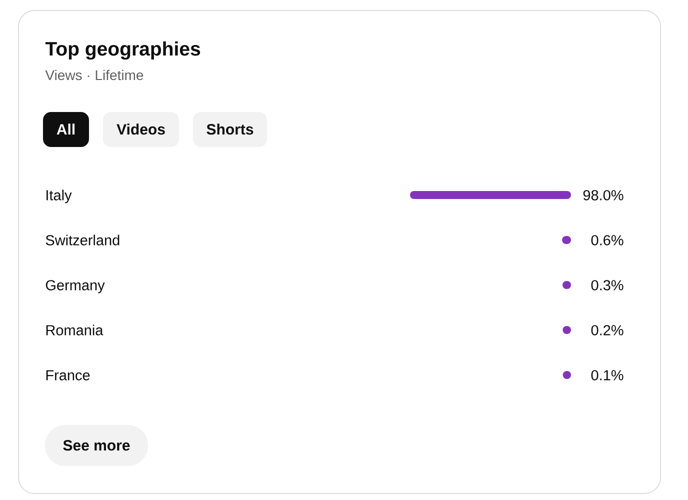 Image resolution: width=688 pixels, height=500 pixels. Describe the element at coordinates (75, 330) in the screenshot. I see `y-tick-label: Romania` at that location.